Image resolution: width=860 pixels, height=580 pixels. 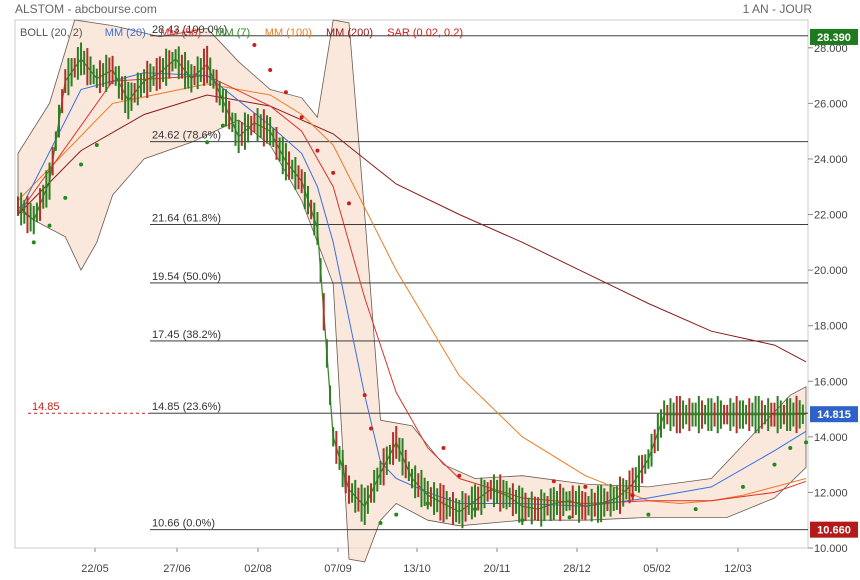 What do you see at coordinates (51, 33) in the screenshot?
I see `legend-item: BOLL (20, 2)` at bounding box center [51, 33].